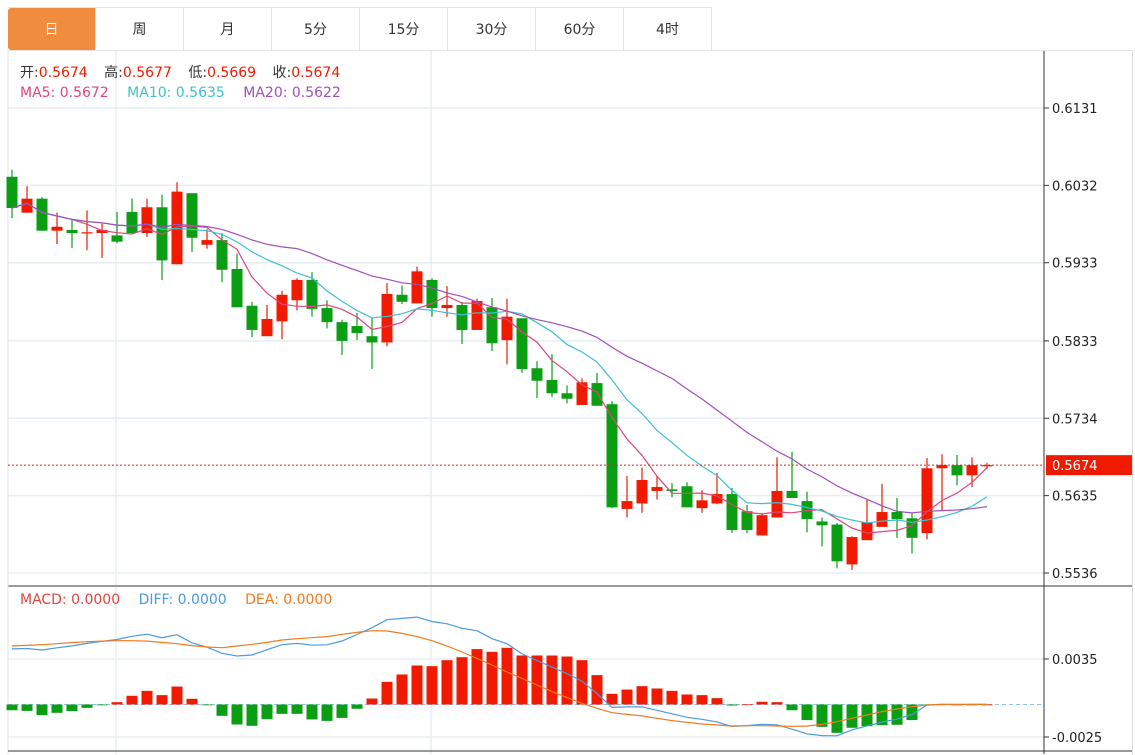 The image size is (1135, 755). I want to click on tab-1: 周, so click(140, 29).